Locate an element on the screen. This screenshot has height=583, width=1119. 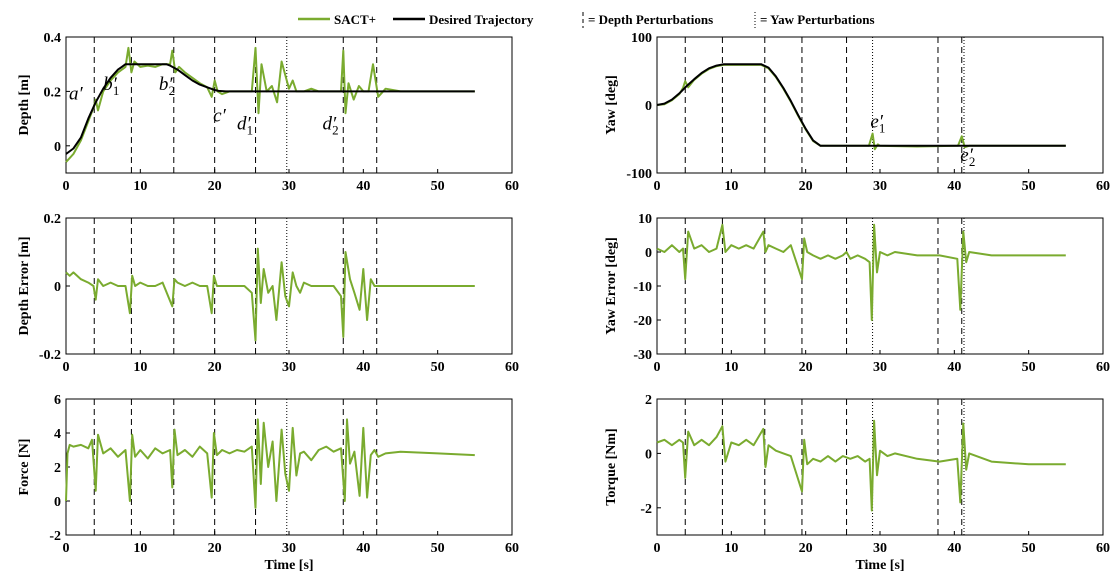
force-axes-box is located at coordinates (289, 467).